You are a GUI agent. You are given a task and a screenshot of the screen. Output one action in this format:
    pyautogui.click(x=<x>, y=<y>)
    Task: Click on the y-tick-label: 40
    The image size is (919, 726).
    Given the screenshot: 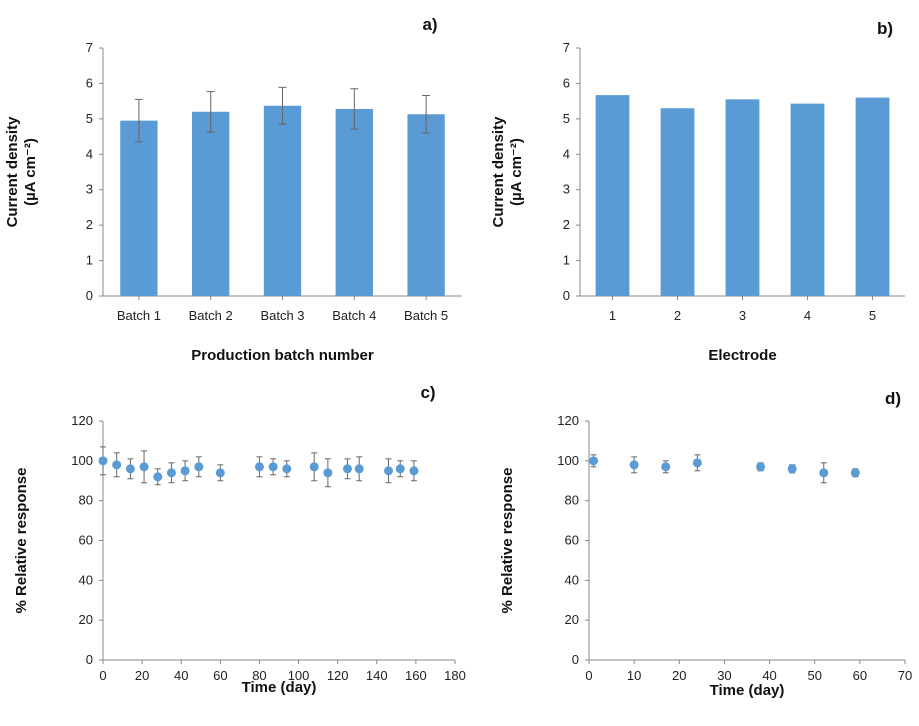 What is the action you would take?
    pyautogui.click(x=572, y=579)
    